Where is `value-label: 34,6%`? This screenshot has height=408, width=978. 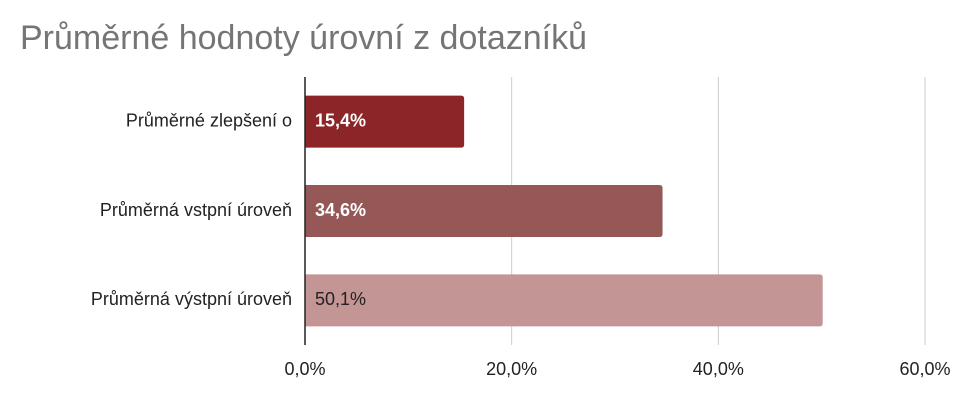
value-label: 34,6% is located at coordinates (340, 210).